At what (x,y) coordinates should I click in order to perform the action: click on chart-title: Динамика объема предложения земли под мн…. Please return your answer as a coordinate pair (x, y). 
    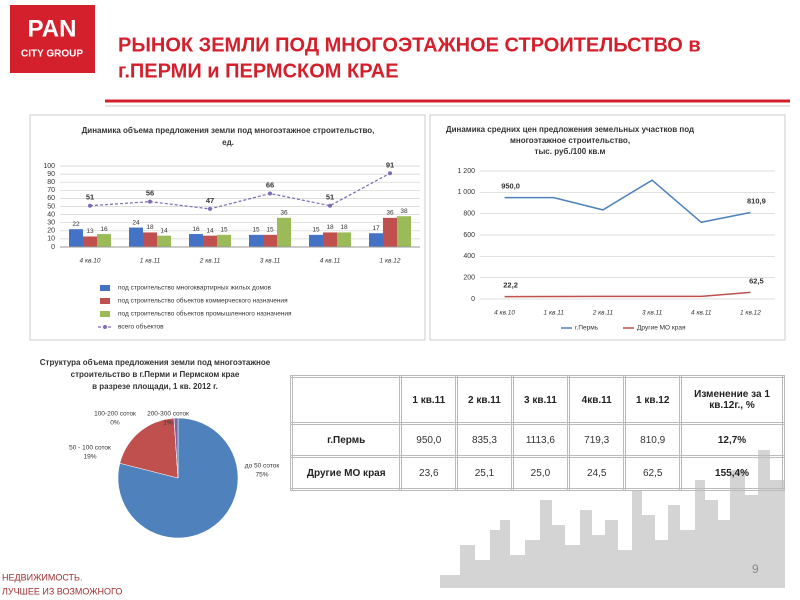
    Looking at the image, I should click on (228, 130).